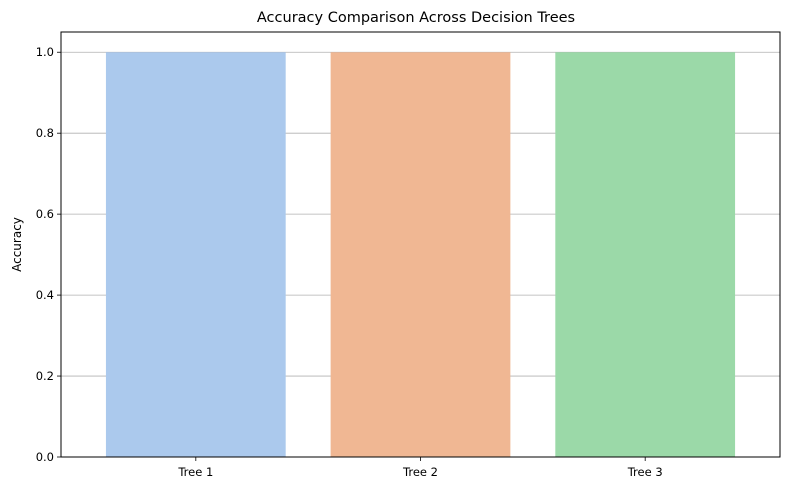 Image resolution: width=790 pixels, height=490 pixels. Describe the element at coordinates (195, 472) in the screenshot. I see `x-tick-label: Tree 1` at that location.